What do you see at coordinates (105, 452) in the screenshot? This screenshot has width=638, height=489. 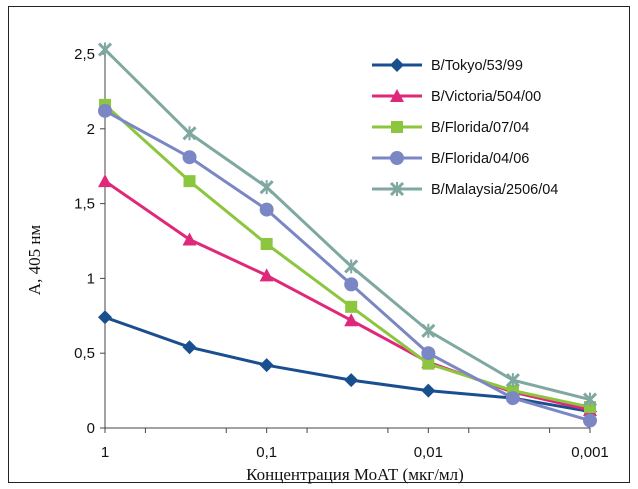 I see `x-tick-label: 1` at bounding box center [105, 452].